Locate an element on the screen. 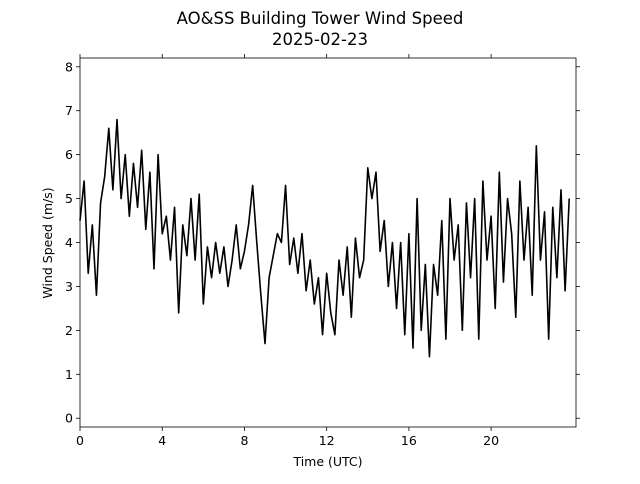 The width and height of the screenshot is (640, 484). x-tick-label: 20 is located at coordinates (491, 440).